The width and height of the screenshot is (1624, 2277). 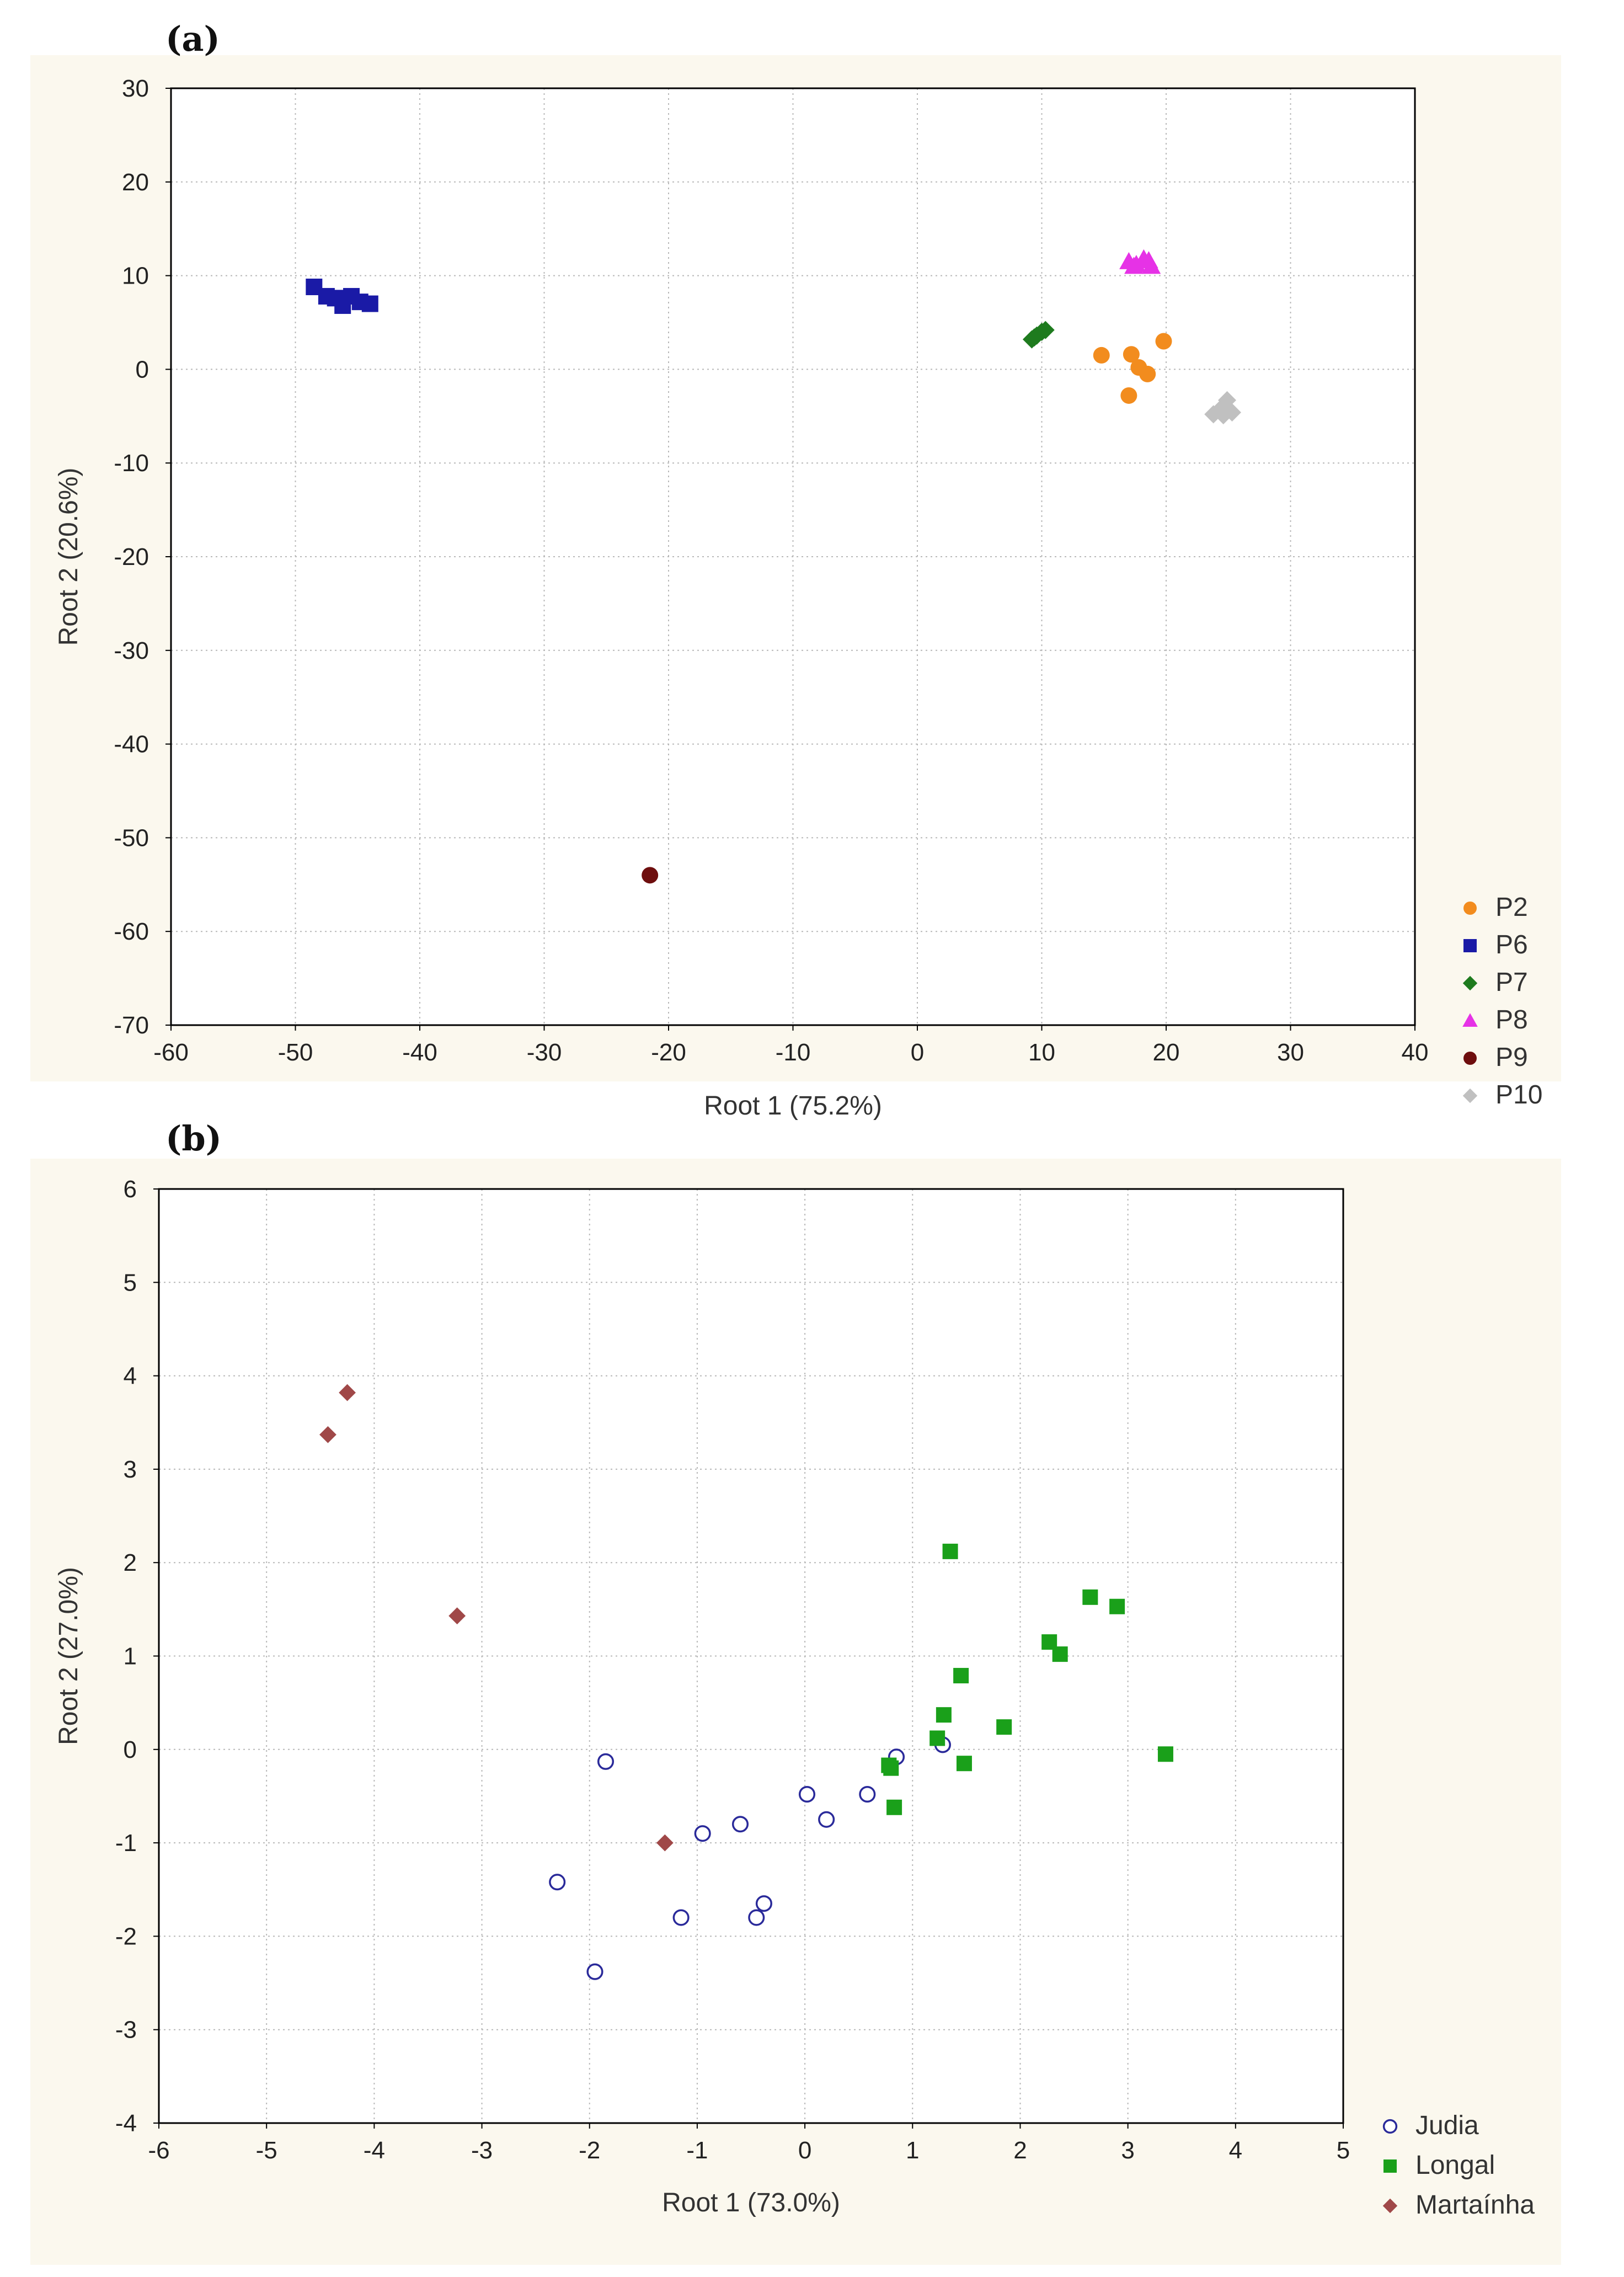 What do you see at coordinates (751, 2202) in the screenshot?
I see `x-axis-label: Root 1 (73.0%)` at bounding box center [751, 2202].